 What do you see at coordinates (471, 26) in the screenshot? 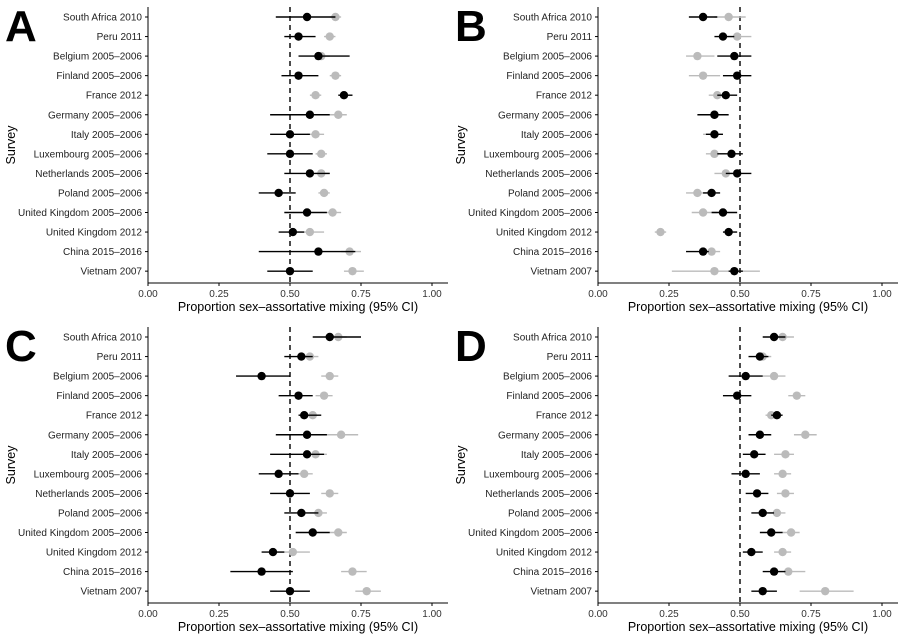
I see `panel-letter: B` at bounding box center [471, 26].